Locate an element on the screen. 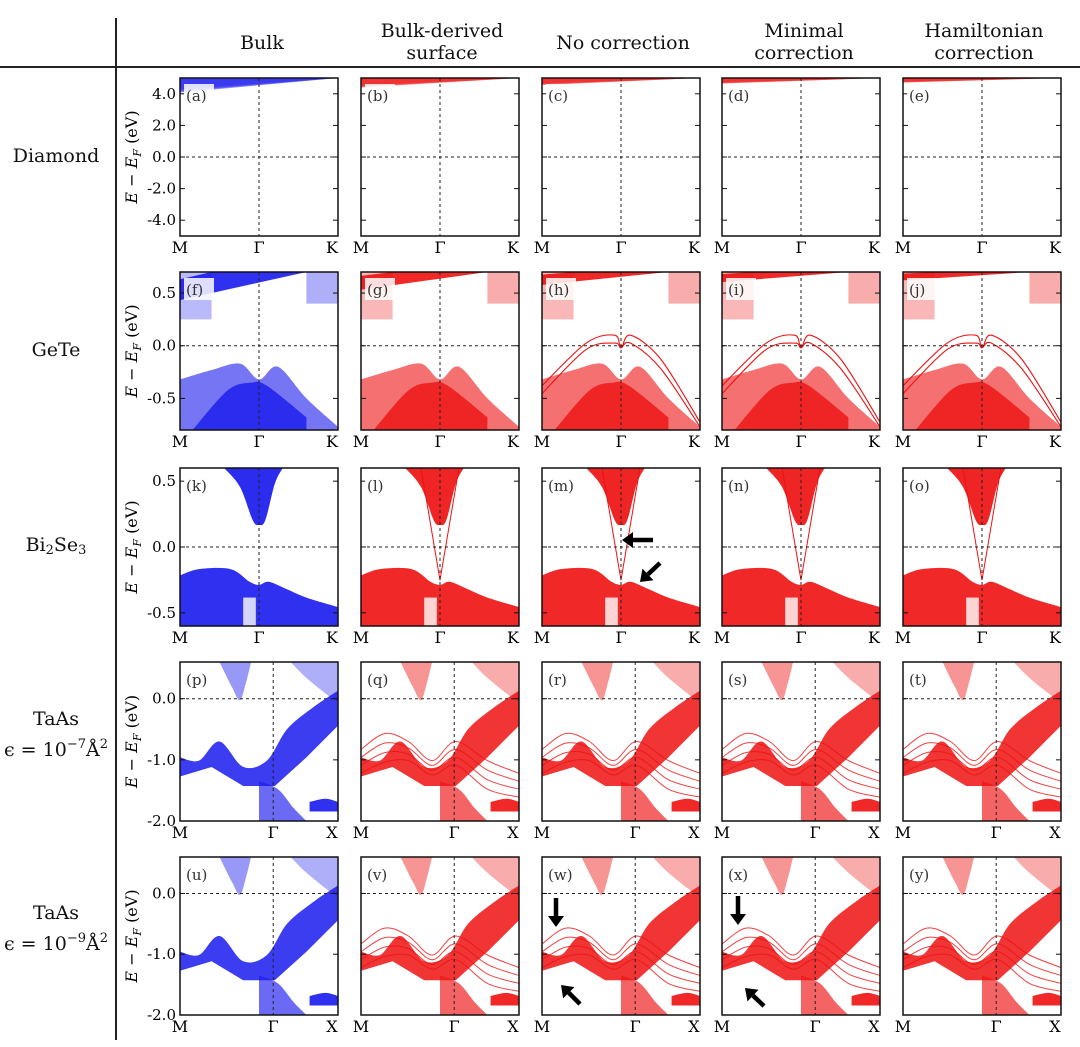 Image resolution: width=1080 pixels, height=1047 pixels. panel-tag: (d) is located at coordinates (738, 96).